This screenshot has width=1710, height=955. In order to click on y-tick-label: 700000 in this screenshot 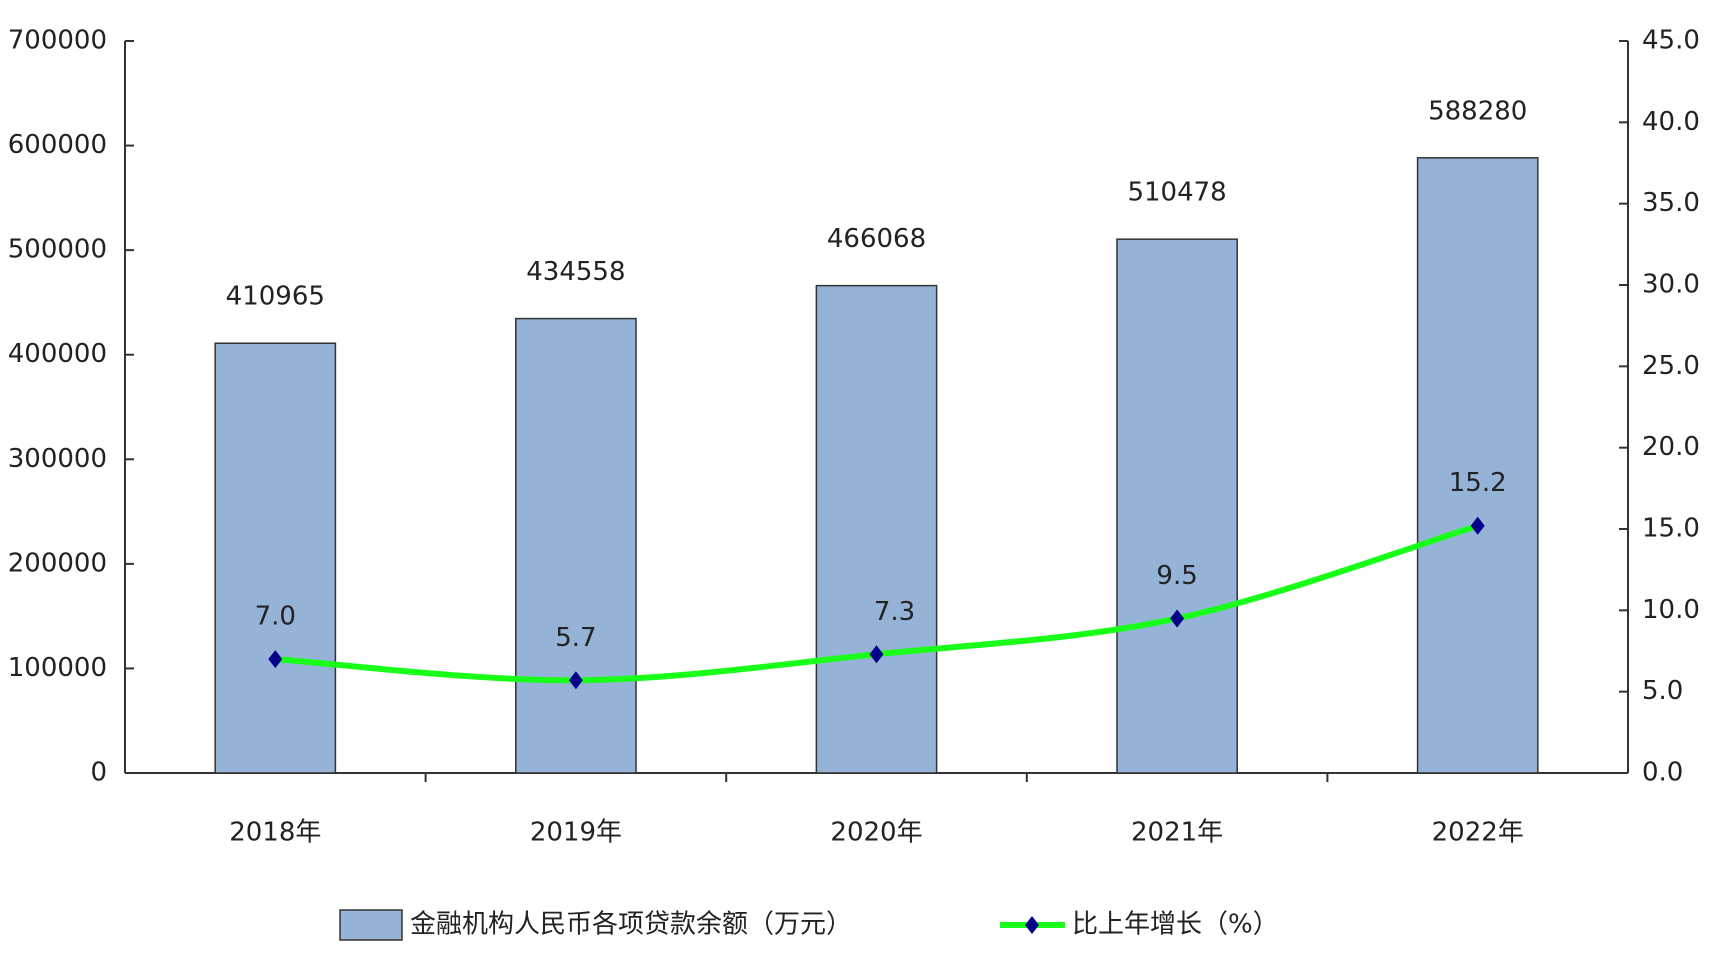, I will do `click(57, 41)`.